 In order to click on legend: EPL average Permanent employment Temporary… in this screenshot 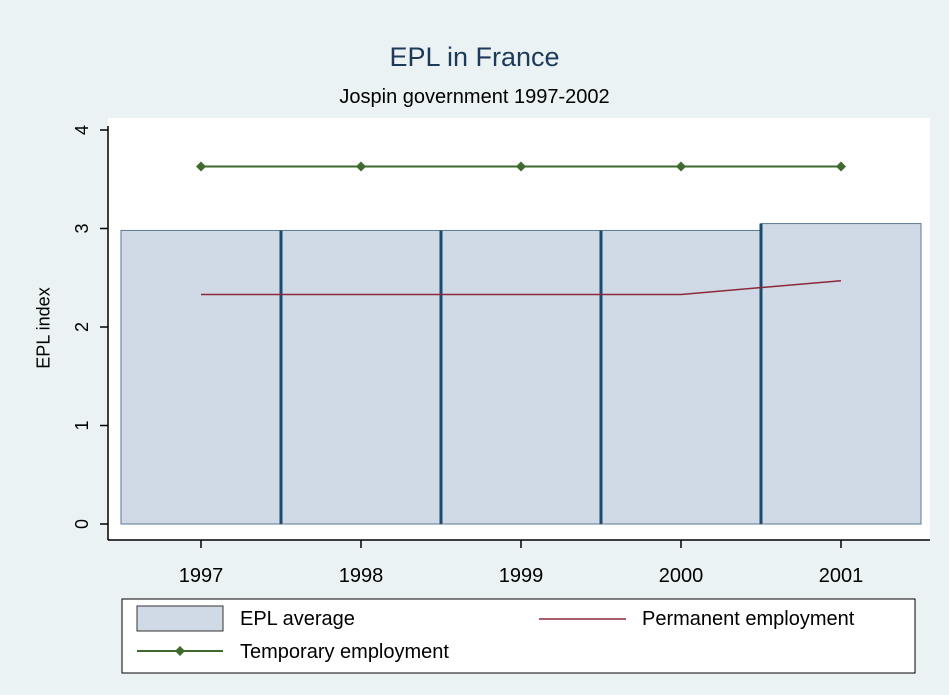, I will do `click(518, 636)`.